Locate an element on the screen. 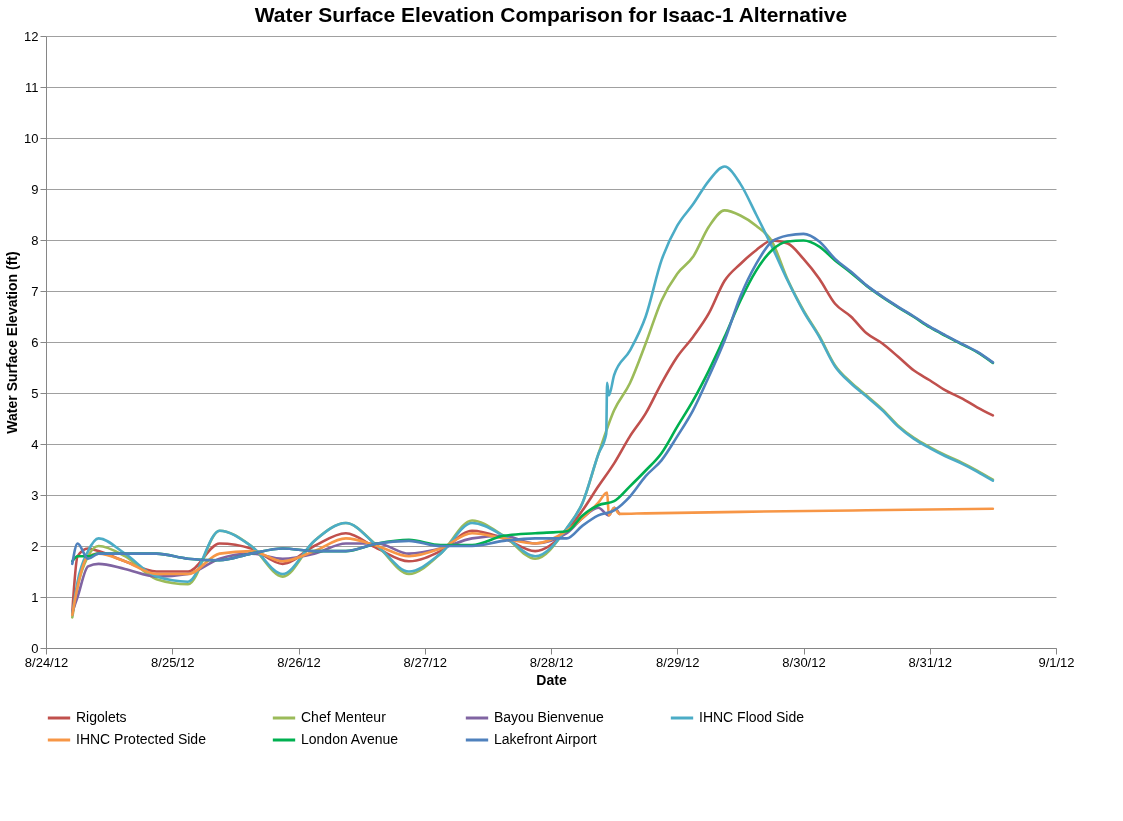 The width and height of the screenshot is (1123, 821). y-tick-label: 12 is located at coordinates (31, 36).